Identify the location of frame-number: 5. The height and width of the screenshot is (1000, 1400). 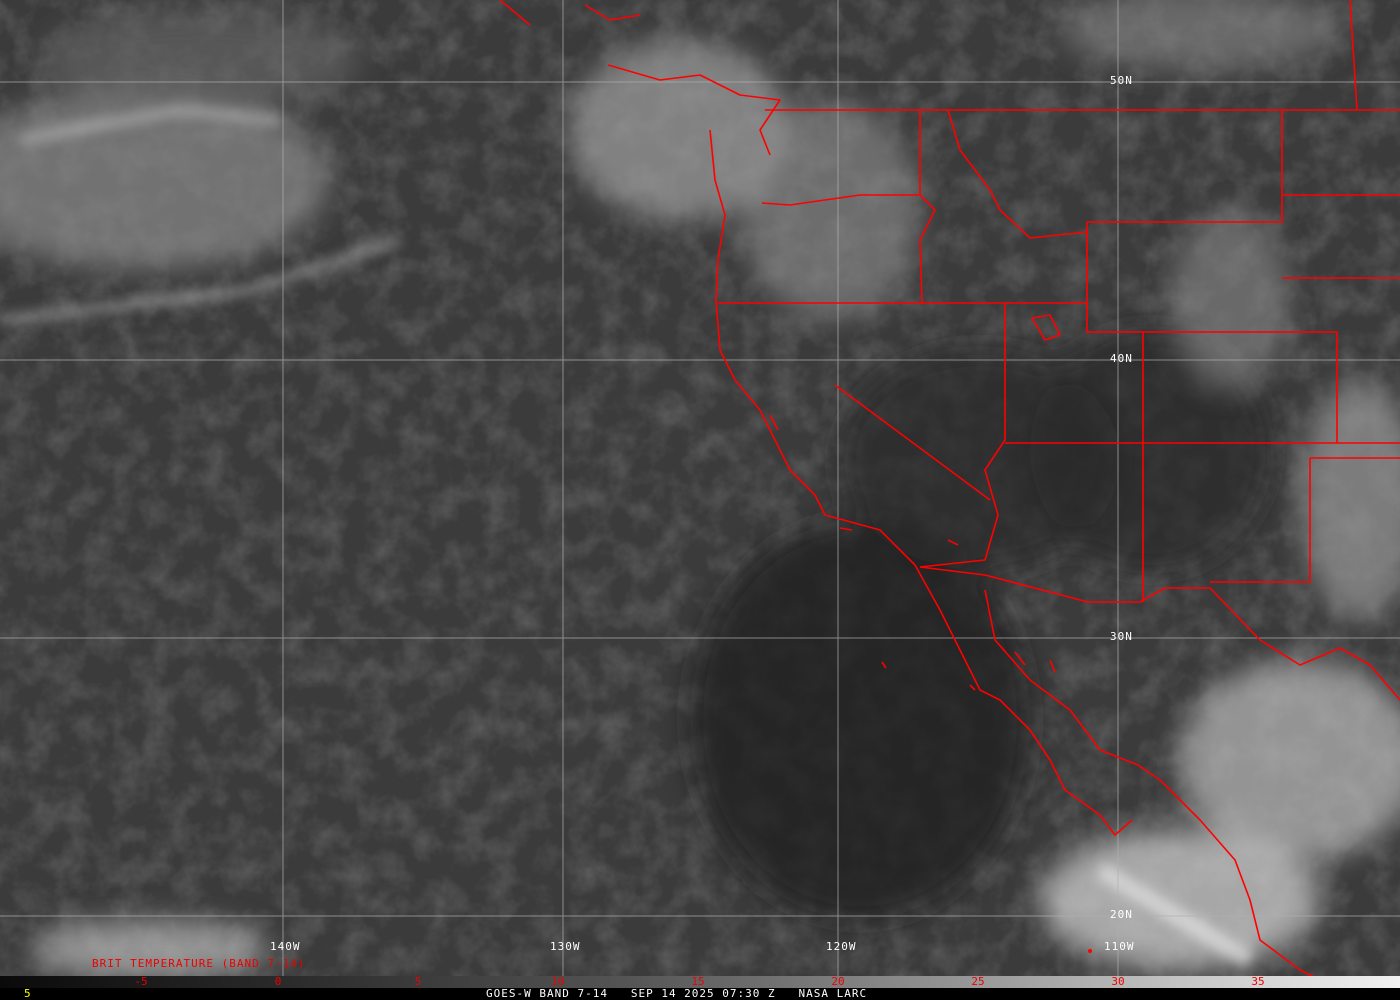
(27, 993).